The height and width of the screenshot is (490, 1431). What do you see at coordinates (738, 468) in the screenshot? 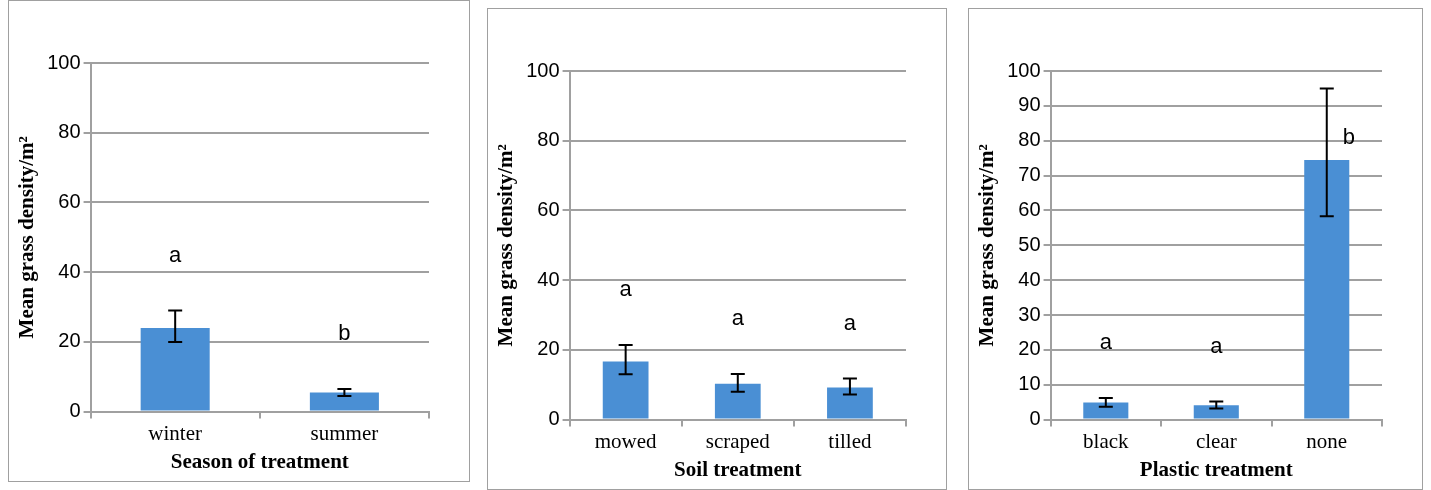
I see `x-axis-title: Soil treatment` at bounding box center [738, 468].